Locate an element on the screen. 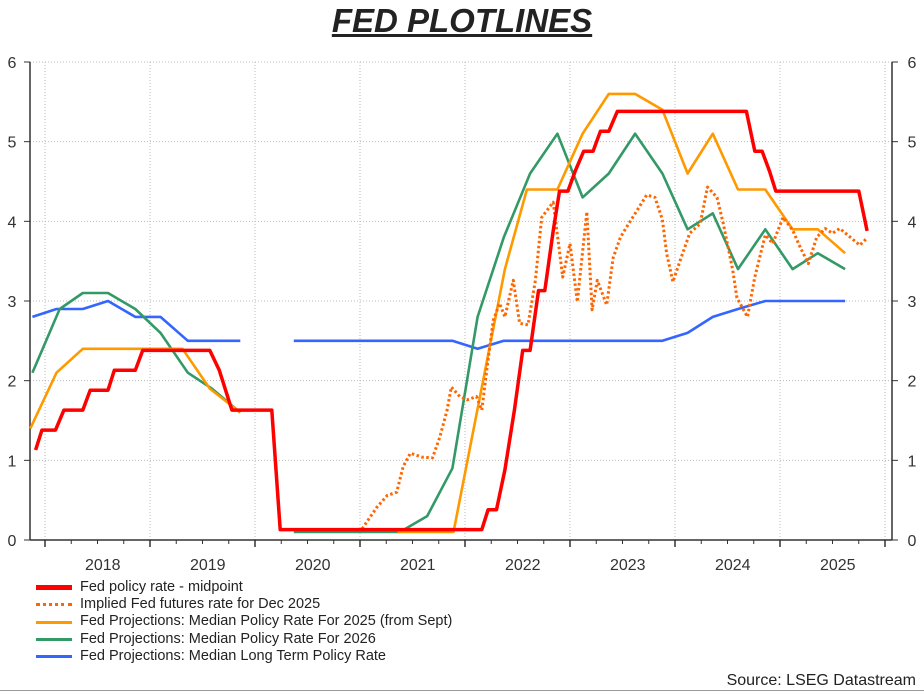 This screenshot has height=693, width=924. y-tick-label-left: 0 is located at coordinates (12, 541).